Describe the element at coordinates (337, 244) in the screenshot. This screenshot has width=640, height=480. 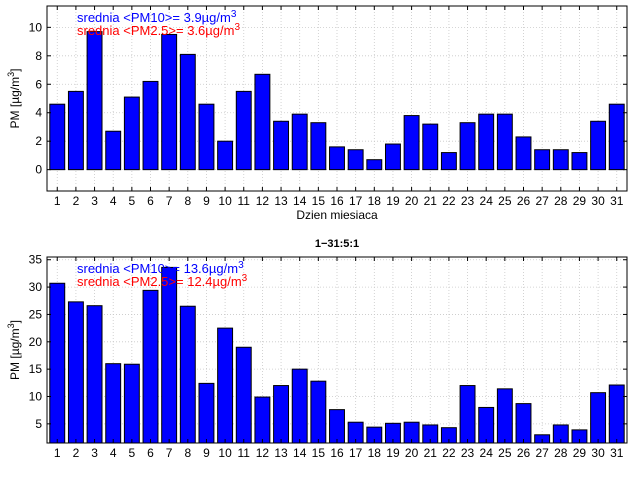
I see `chart-title: 1−31:5:1` at that location.